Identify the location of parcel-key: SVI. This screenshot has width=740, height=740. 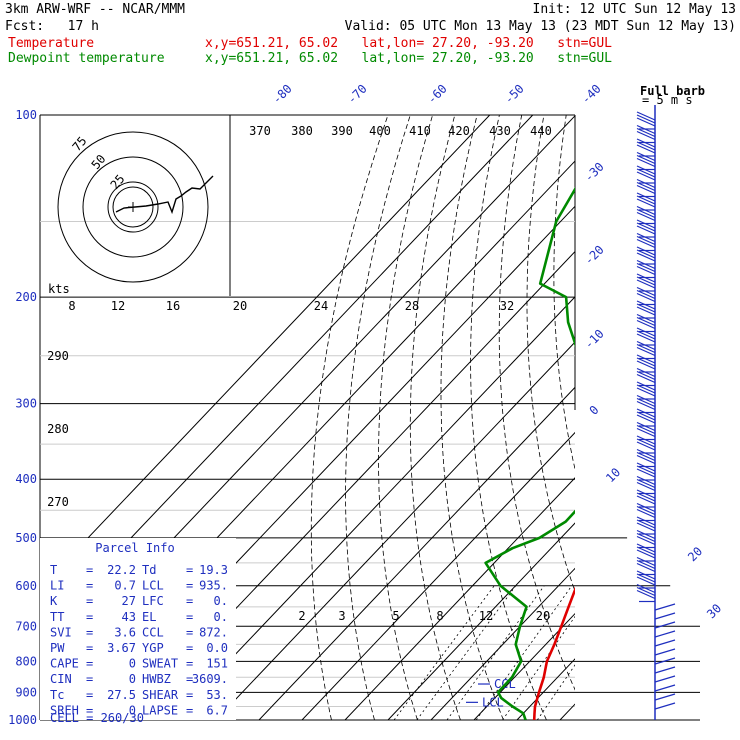
(61, 632).